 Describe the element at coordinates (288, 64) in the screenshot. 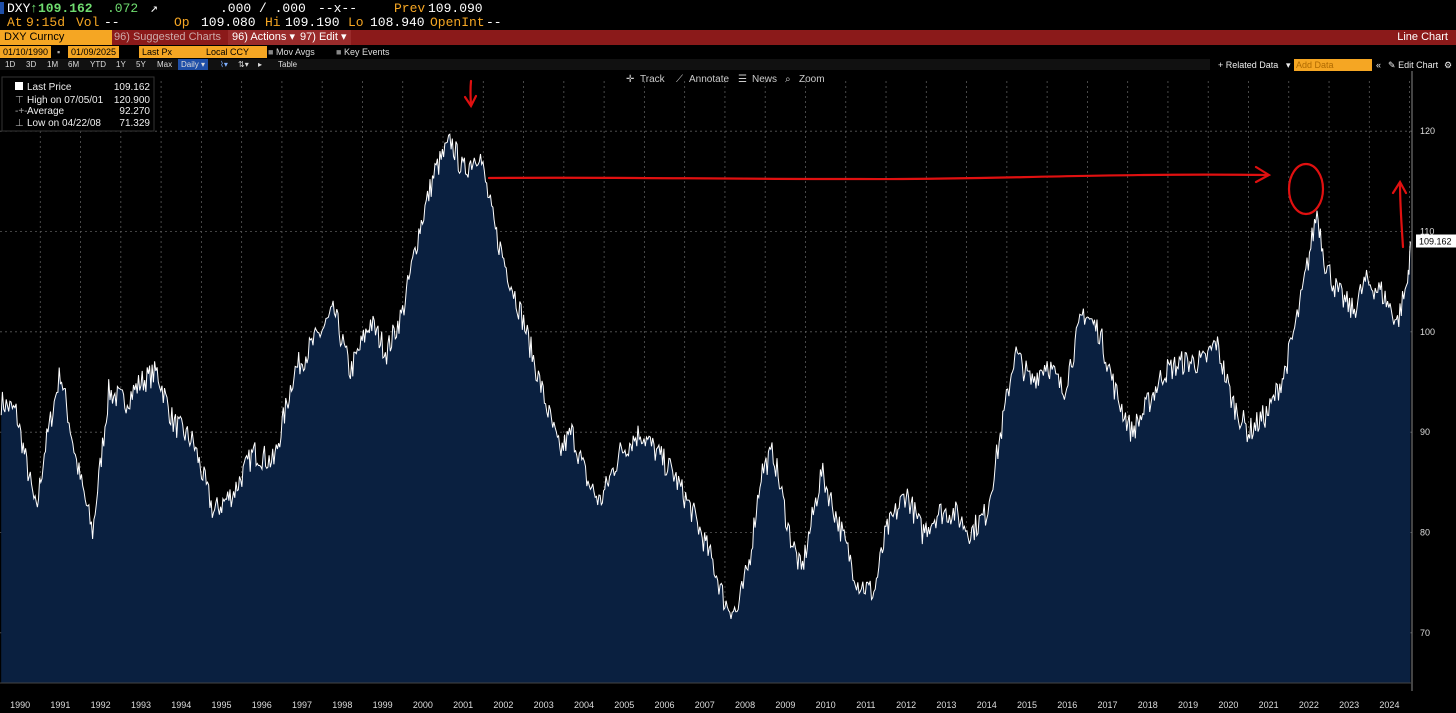

I see `table-button: Table` at that location.